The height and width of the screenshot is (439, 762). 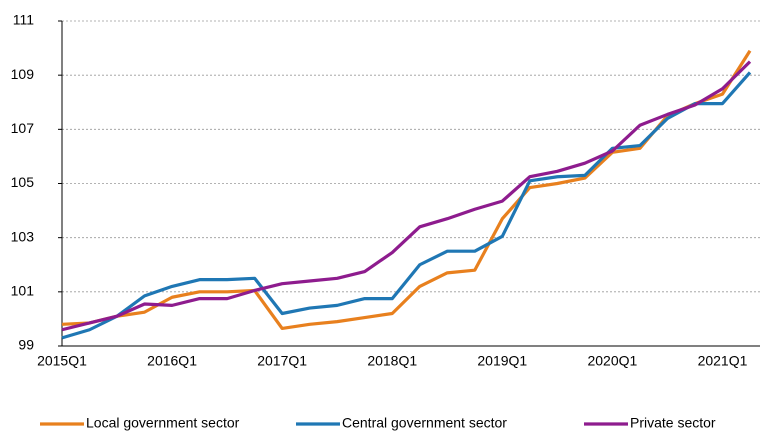 I want to click on x-tick-label: 2019Q1, so click(x=502, y=361).